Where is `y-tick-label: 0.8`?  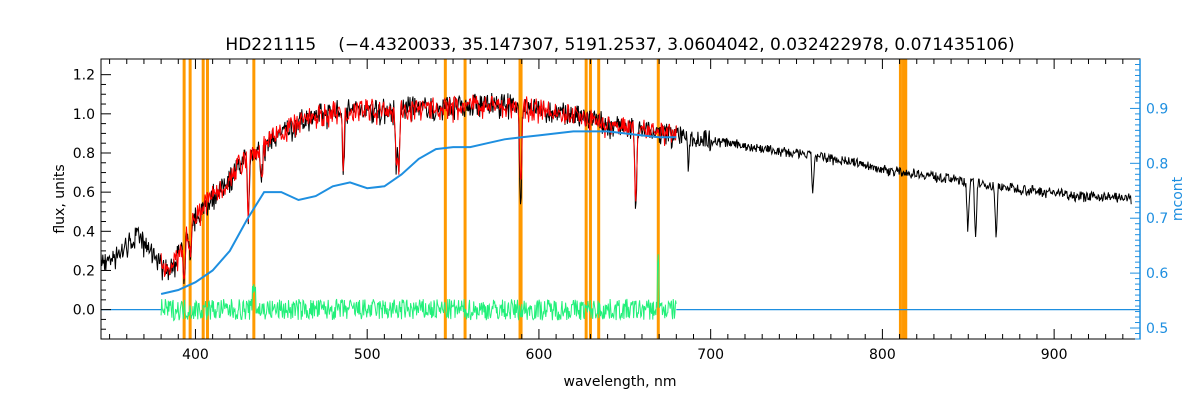 y-tick-label: 0.8 is located at coordinates (84, 154).